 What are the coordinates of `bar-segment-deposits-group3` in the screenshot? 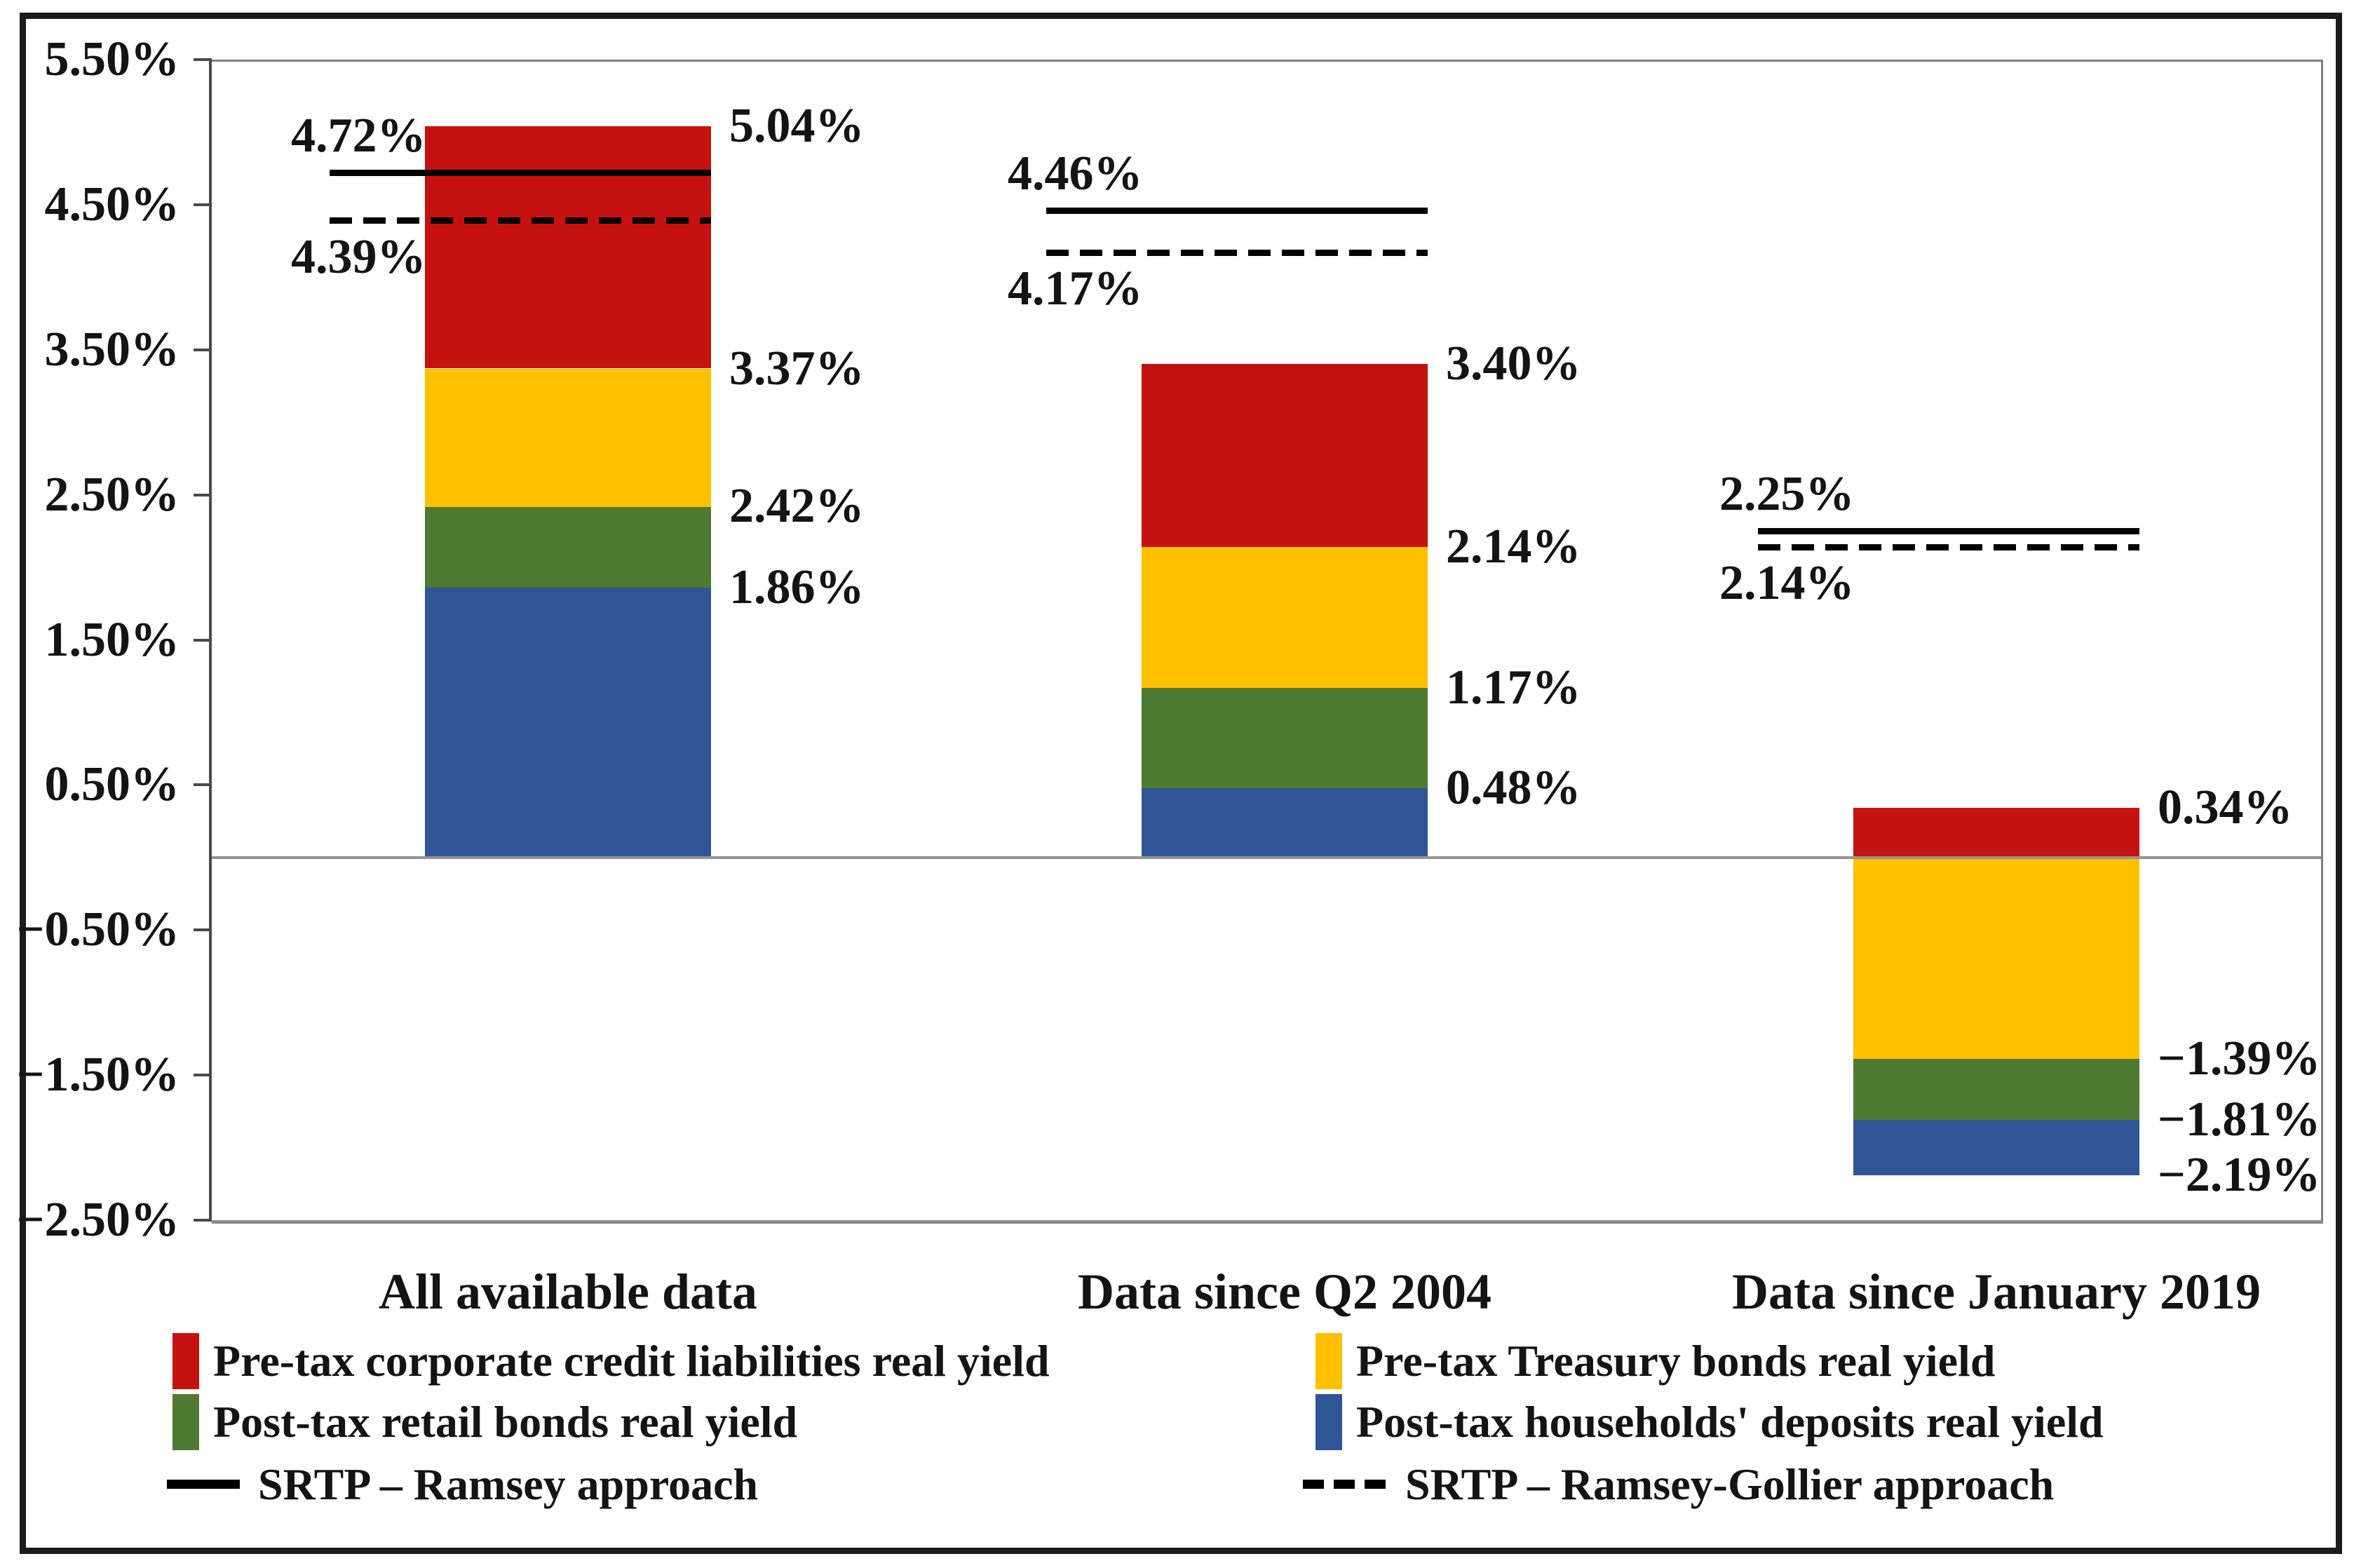 It's located at (1996, 1147).